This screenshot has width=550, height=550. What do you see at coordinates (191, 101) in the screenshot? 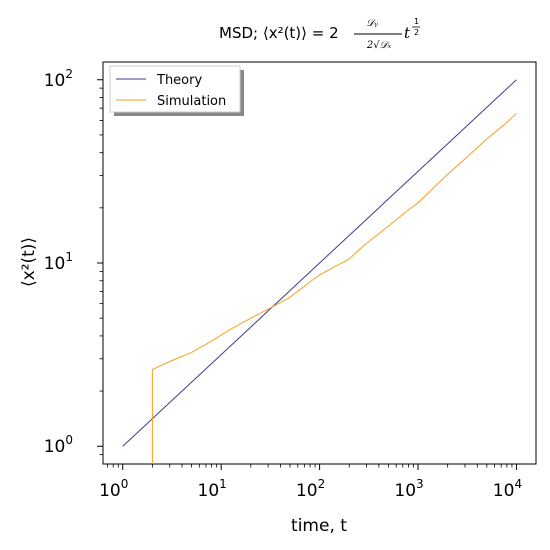
I see `legend-label-simulation: Simulation` at bounding box center [191, 101].